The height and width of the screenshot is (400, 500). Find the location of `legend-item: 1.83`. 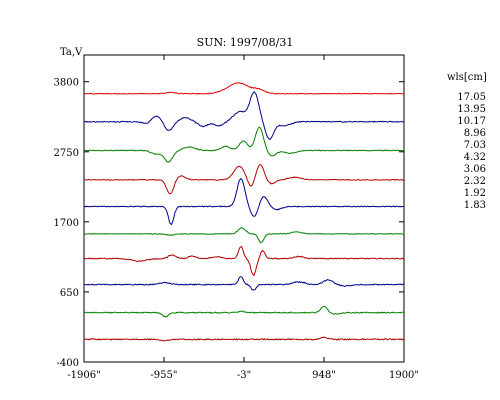

legend-item: 1.83 is located at coordinates (475, 205).